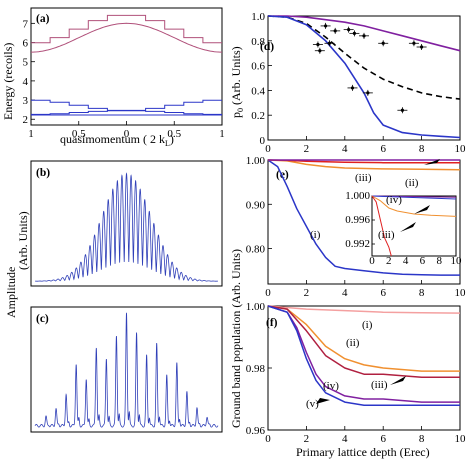 This screenshot has height=460, width=474. I want to click on panel-a-xtick-label-2: 0, so click(127, 134).